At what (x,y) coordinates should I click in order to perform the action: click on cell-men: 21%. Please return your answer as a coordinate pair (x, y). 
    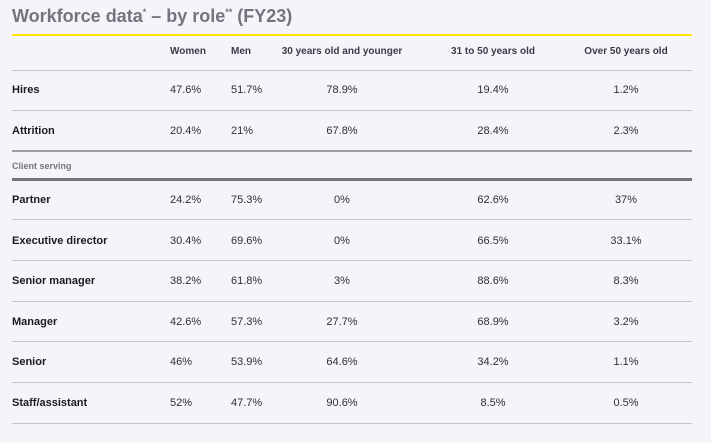
    Looking at the image, I should click on (242, 131).